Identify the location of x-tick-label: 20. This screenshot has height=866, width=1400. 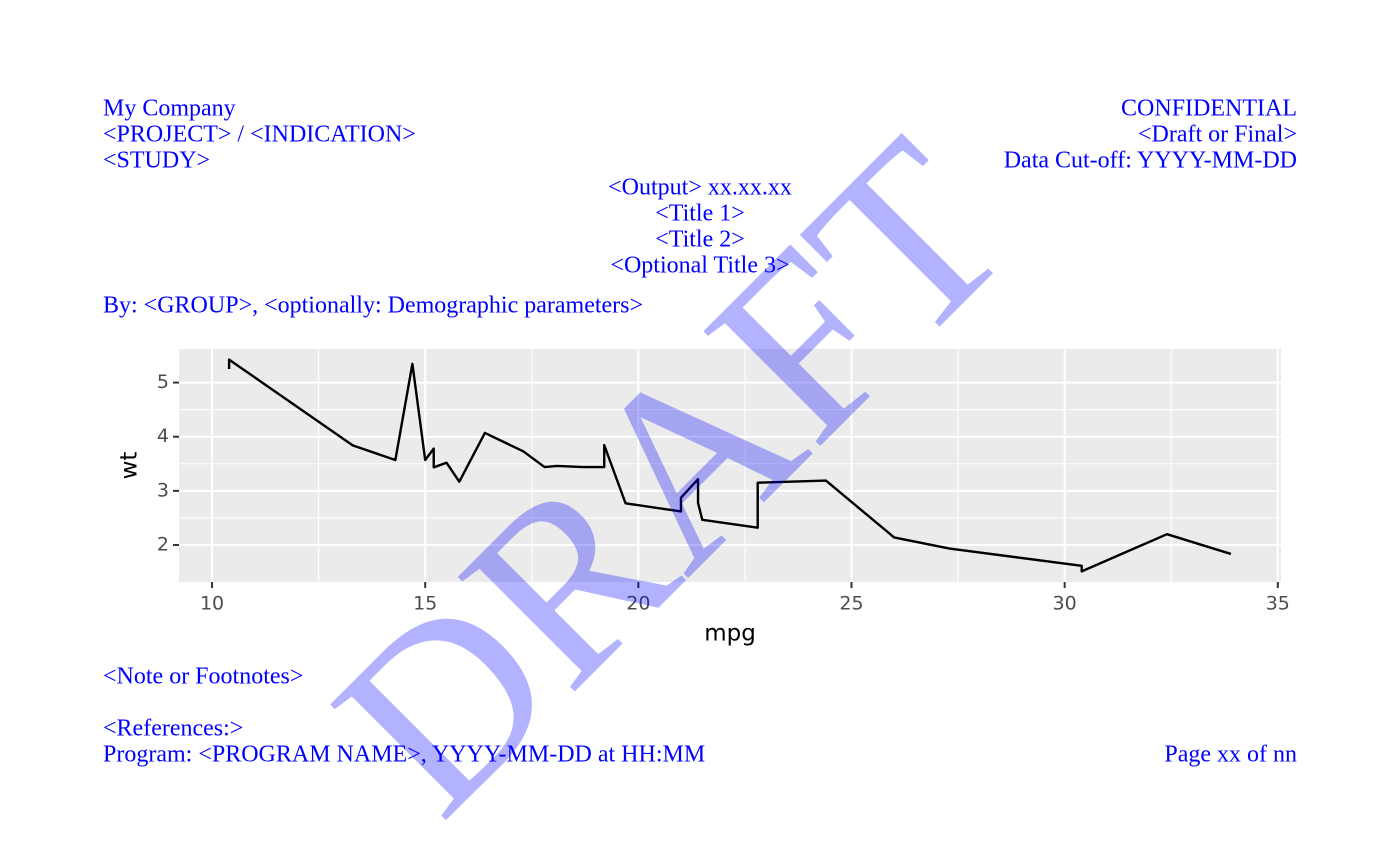
(638, 604).